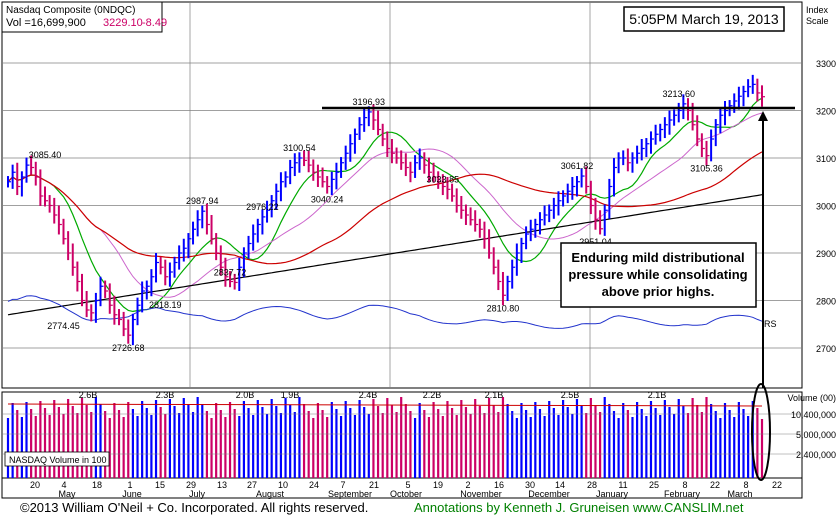 This screenshot has width=840, height=518. What do you see at coordinates (230, 272) in the screenshot?
I see `price-label: 2837.72` at bounding box center [230, 272].